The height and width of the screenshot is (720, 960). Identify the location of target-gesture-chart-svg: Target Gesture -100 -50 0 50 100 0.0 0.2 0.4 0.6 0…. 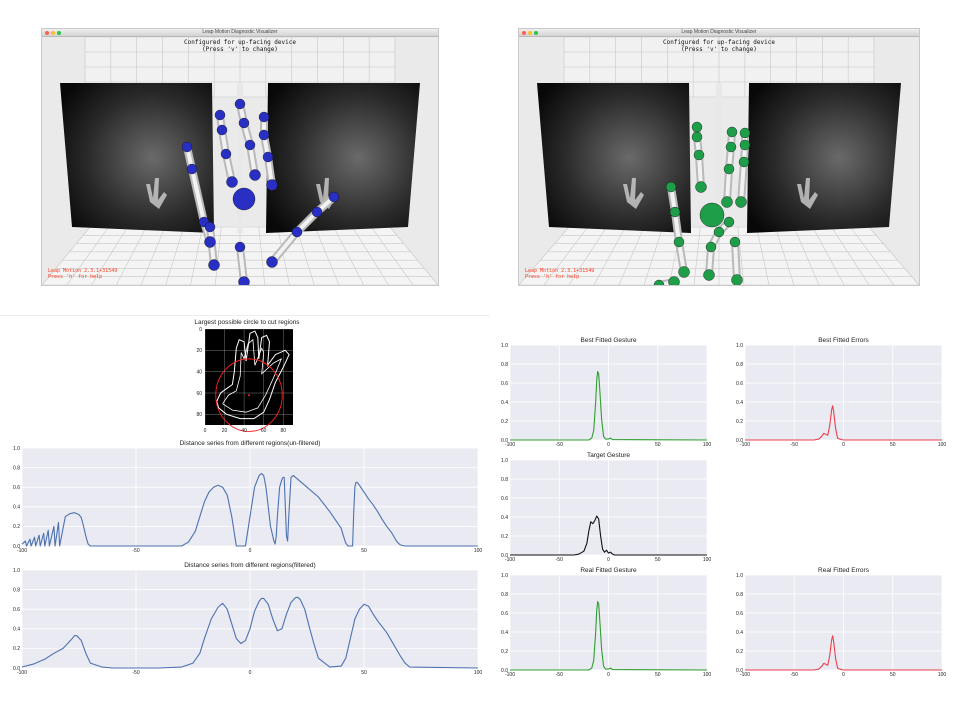
(606, 507).